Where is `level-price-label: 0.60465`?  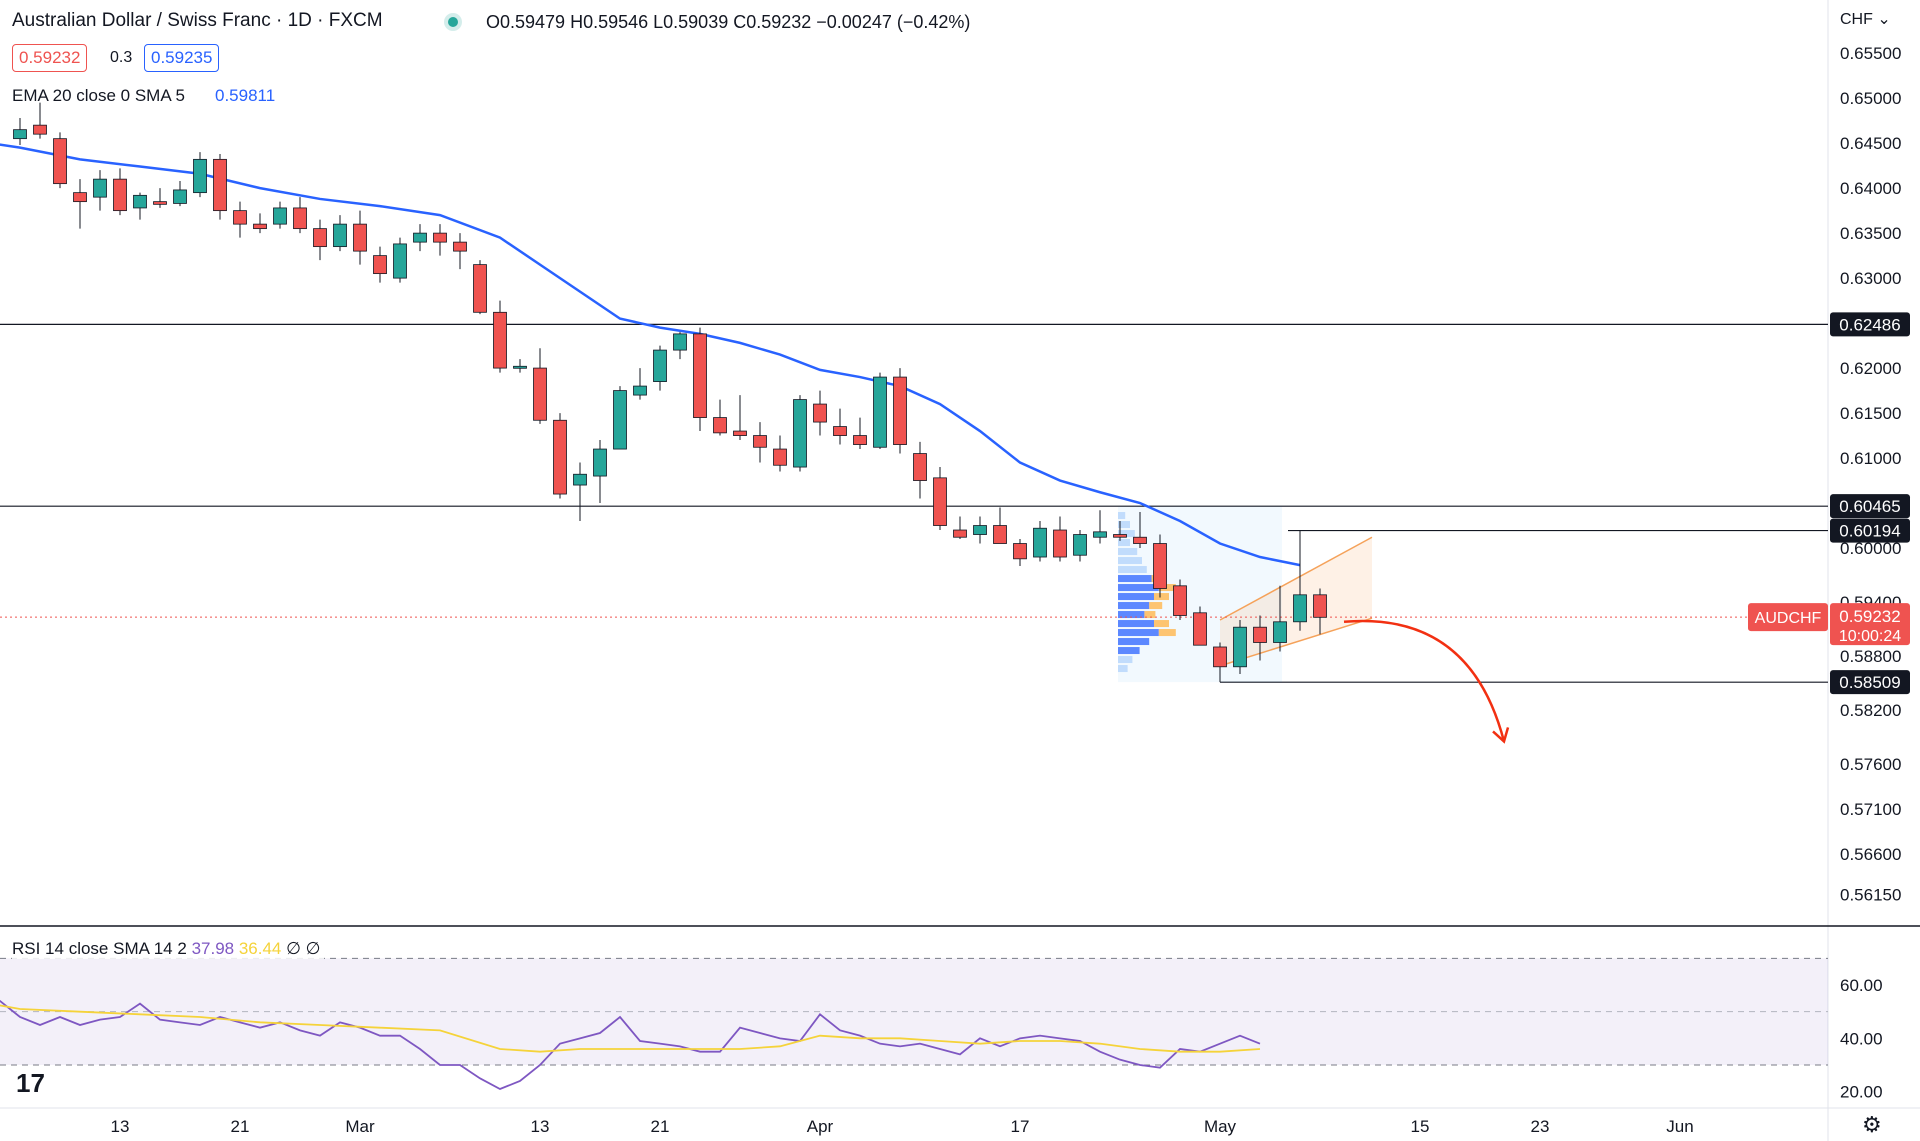
level-price-label: 0.60465 is located at coordinates (1869, 506).